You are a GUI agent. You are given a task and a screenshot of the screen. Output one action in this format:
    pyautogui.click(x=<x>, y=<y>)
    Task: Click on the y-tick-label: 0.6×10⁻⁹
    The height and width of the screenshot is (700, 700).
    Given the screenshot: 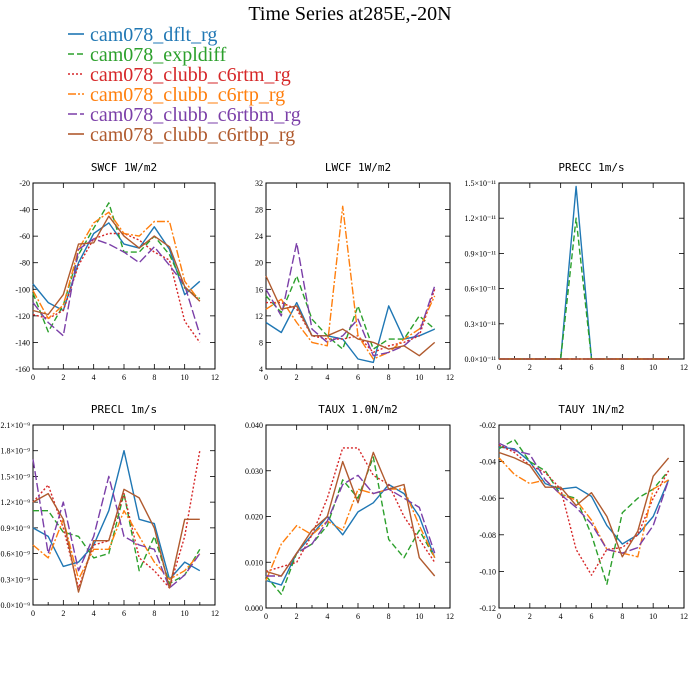 What is the action you would take?
    pyautogui.click(x=15, y=554)
    